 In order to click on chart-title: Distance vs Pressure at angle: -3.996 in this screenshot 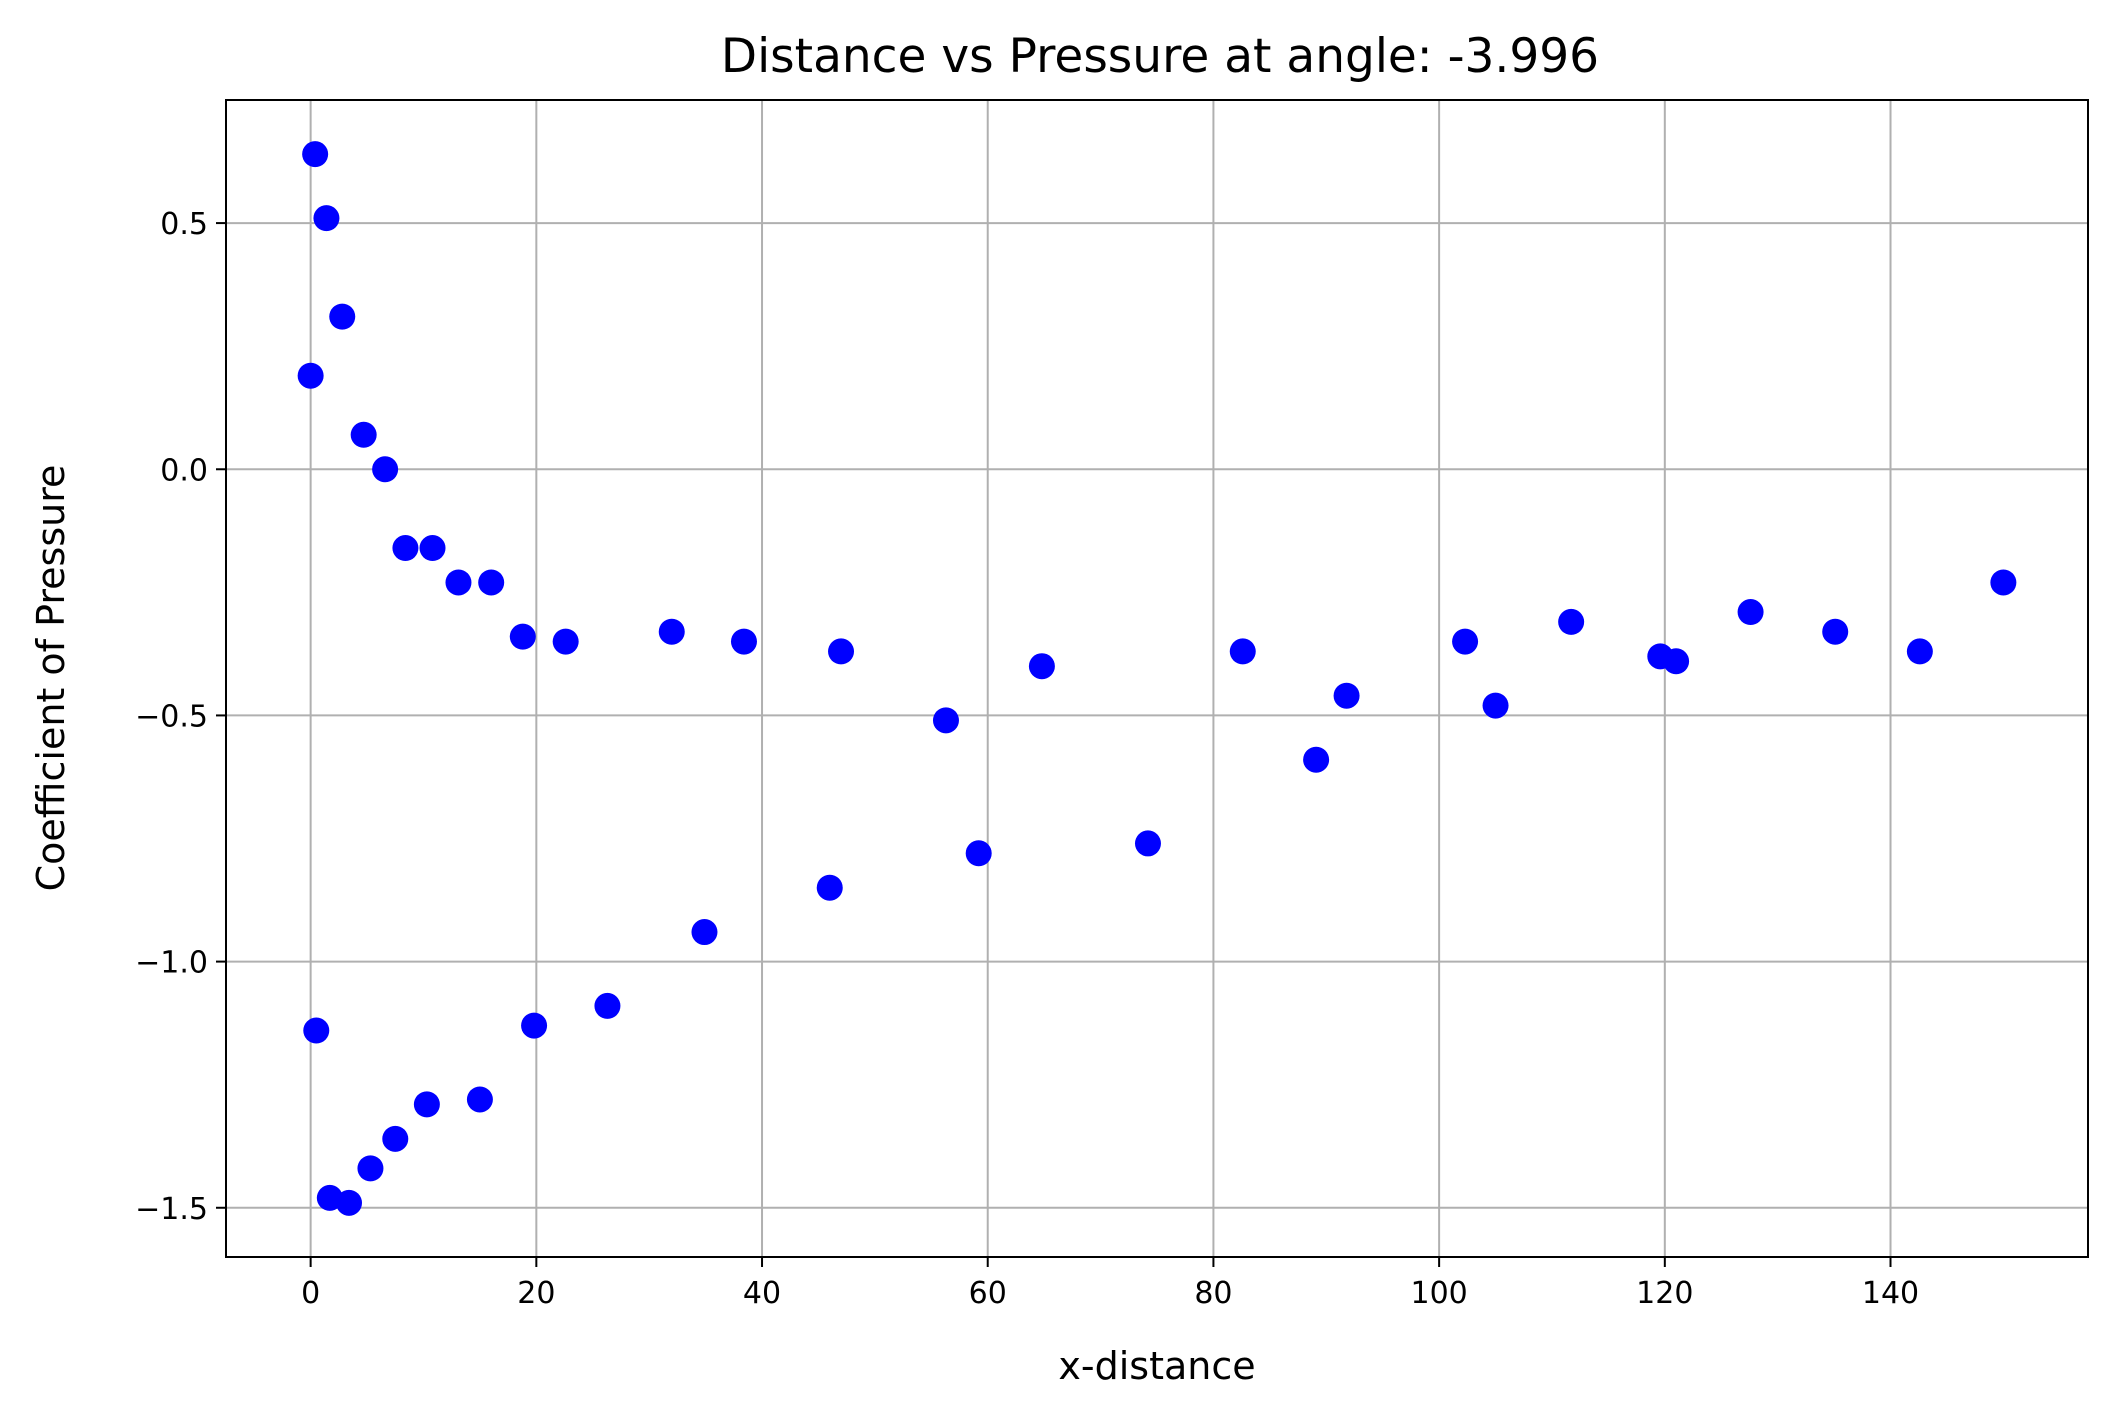, I will do `click(1160, 56)`.